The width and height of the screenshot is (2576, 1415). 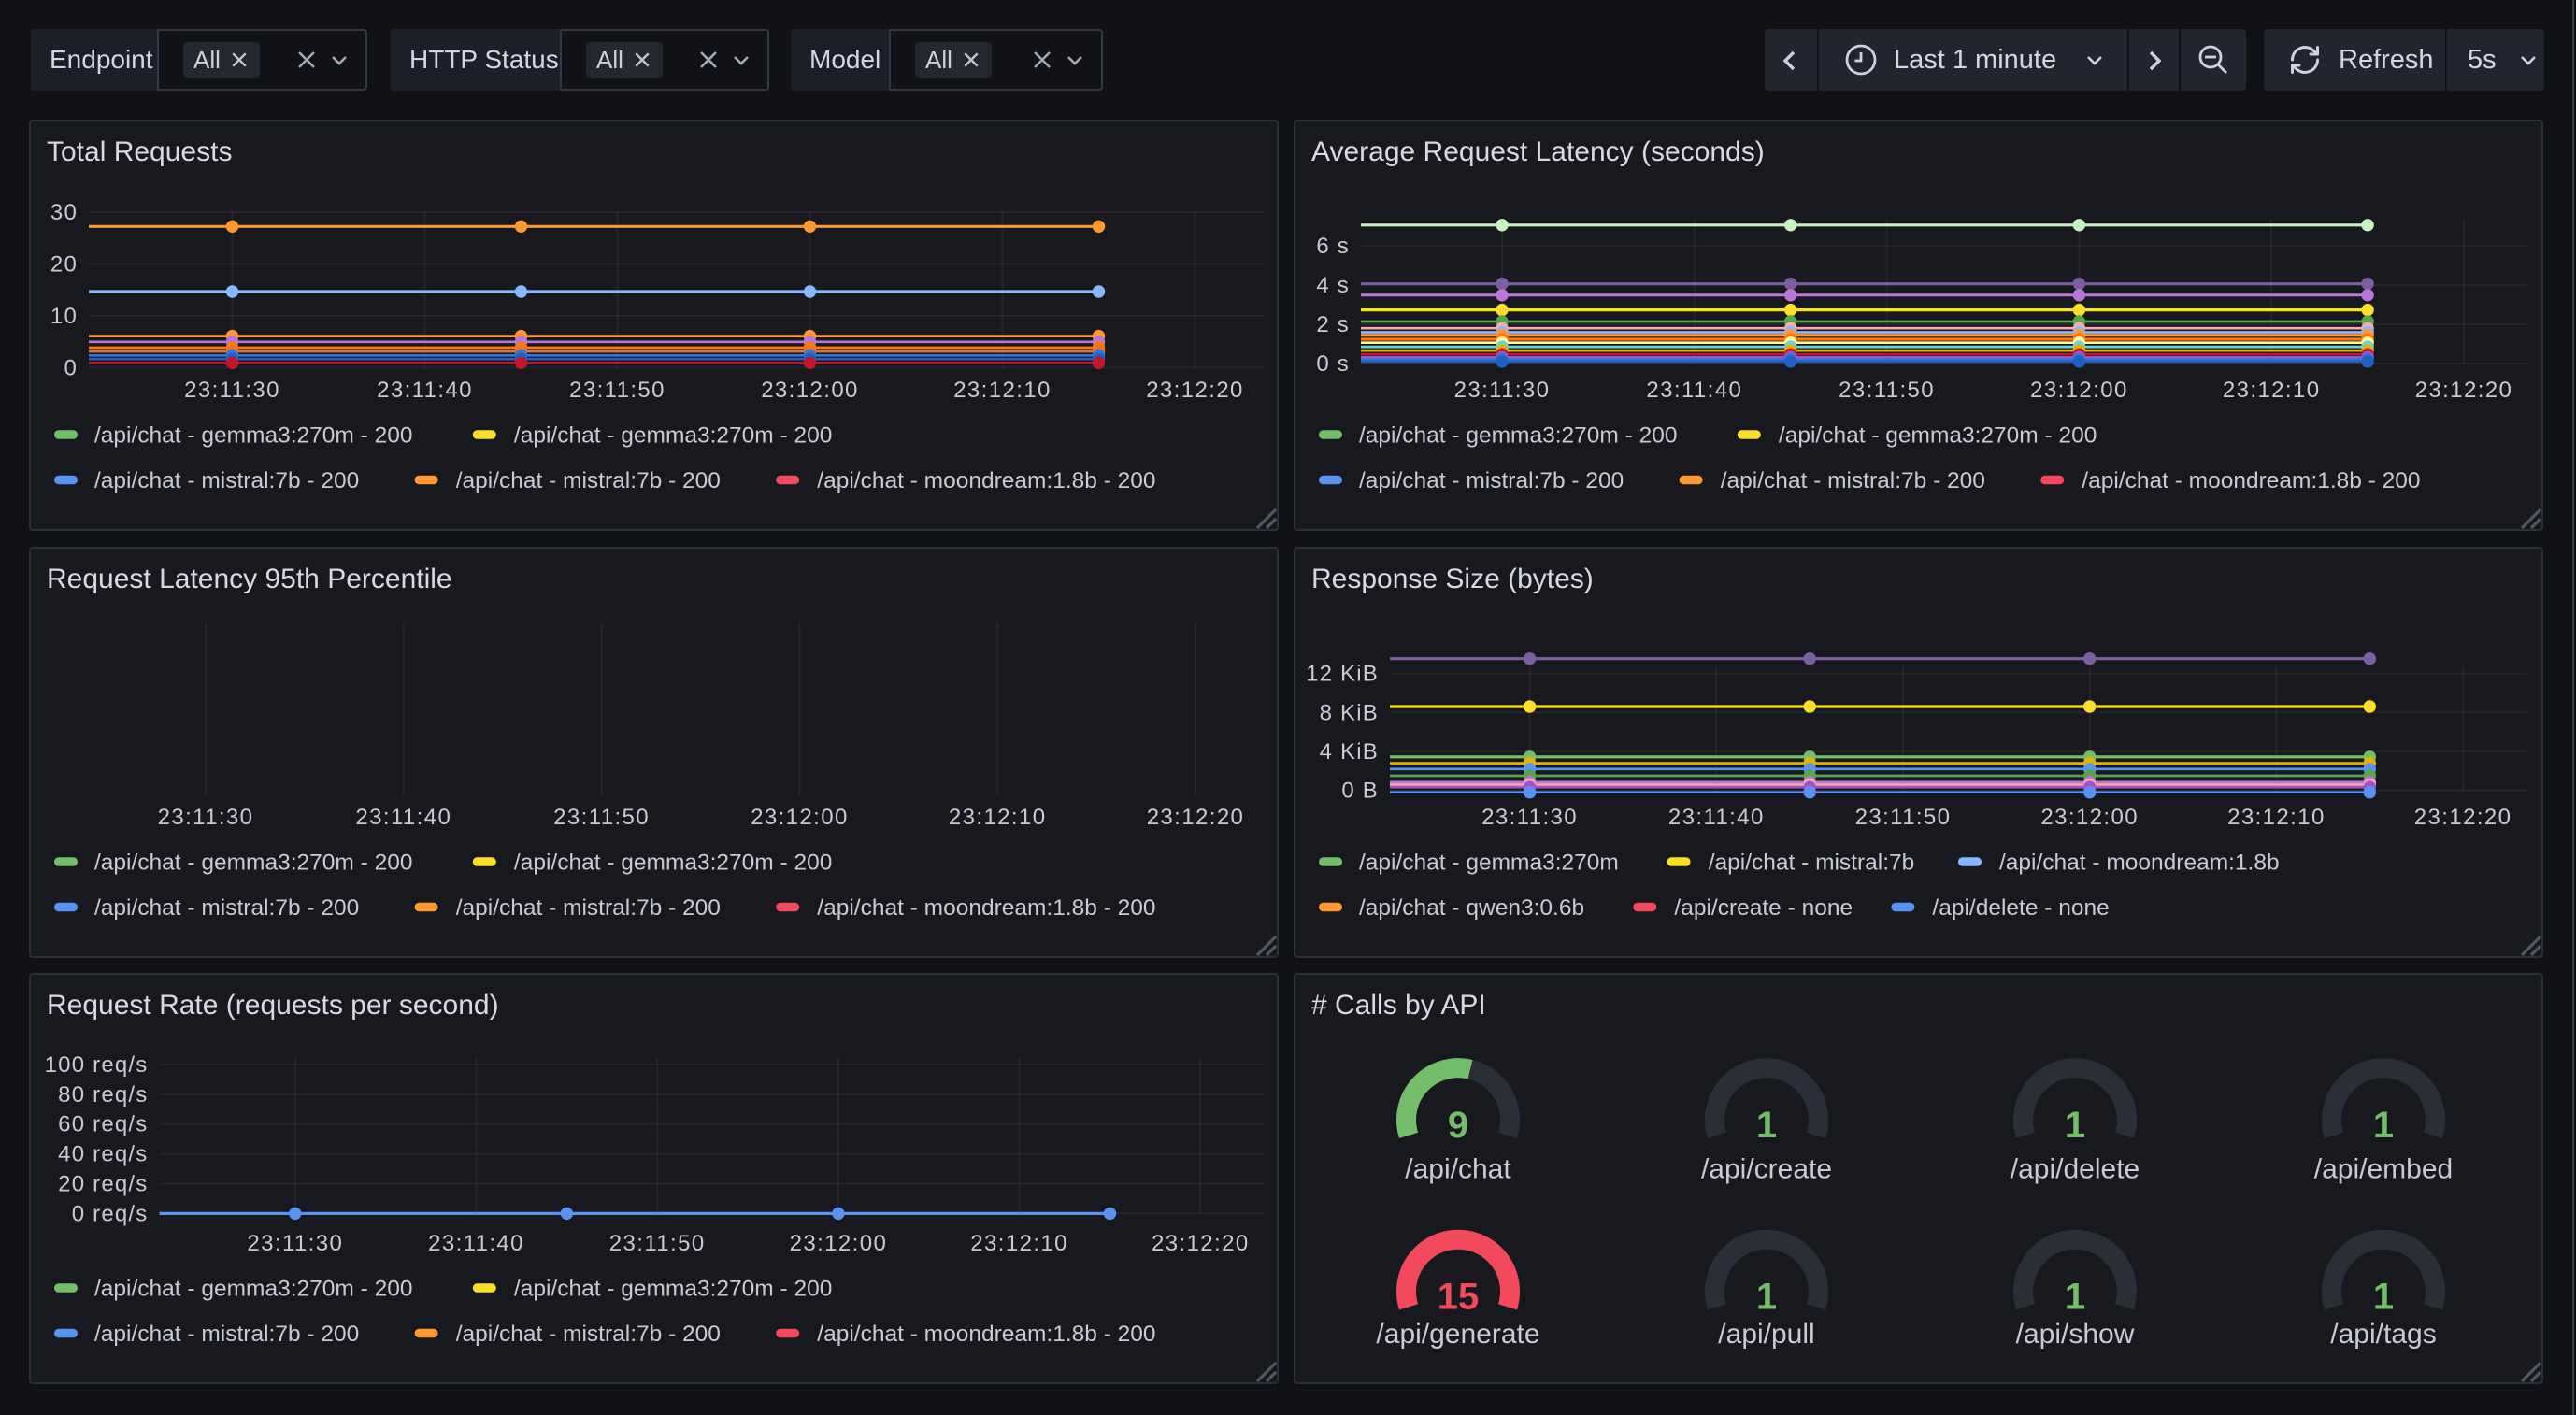 I want to click on svg-text: /api/chat, so click(x=1458, y=1169).